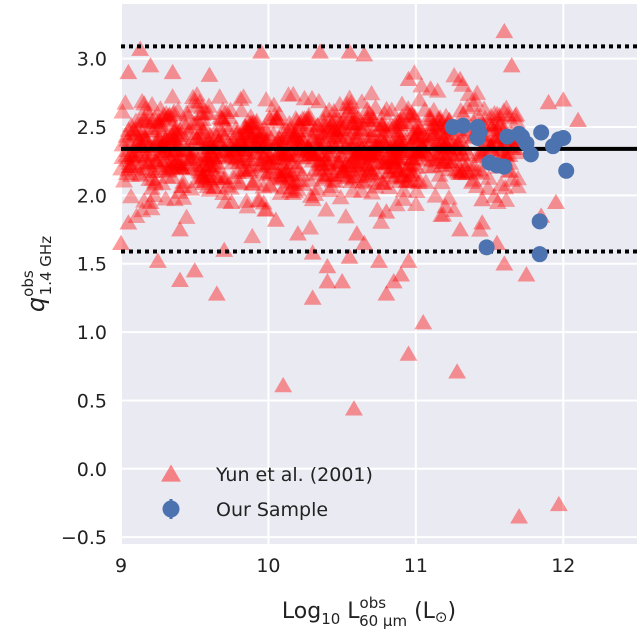  I want to click on y-axis-label-q: q, so click(36, 304).